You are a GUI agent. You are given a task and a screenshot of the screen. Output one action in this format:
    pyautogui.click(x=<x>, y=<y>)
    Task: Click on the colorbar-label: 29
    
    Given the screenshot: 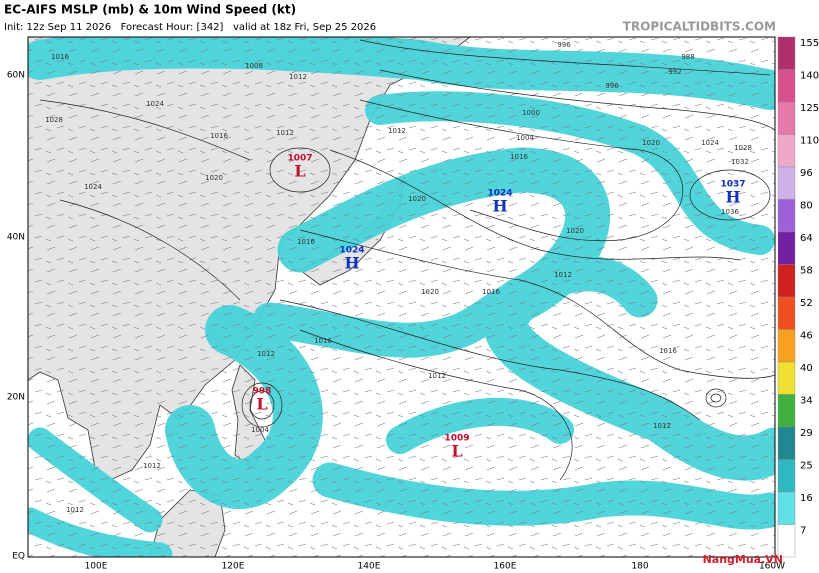 What is the action you would take?
    pyautogui.click(x=806, y=433)
    